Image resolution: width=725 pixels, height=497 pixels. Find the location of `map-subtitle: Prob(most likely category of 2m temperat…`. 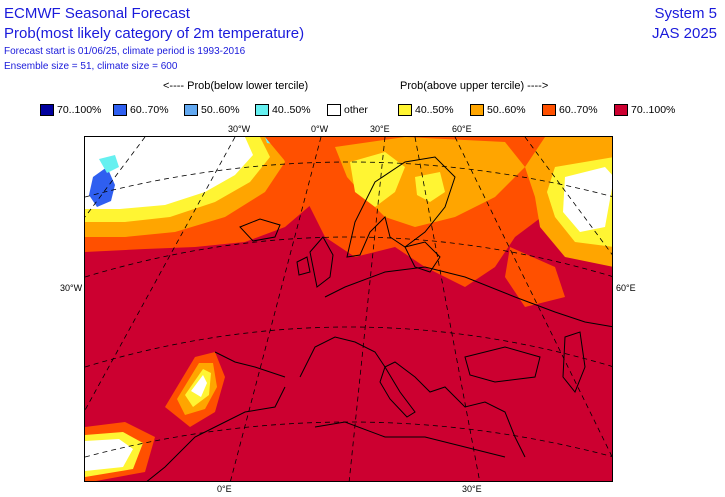

map-subtitle: Prob(most likely category of 2m temperat… is located at coordinates (154, 33).